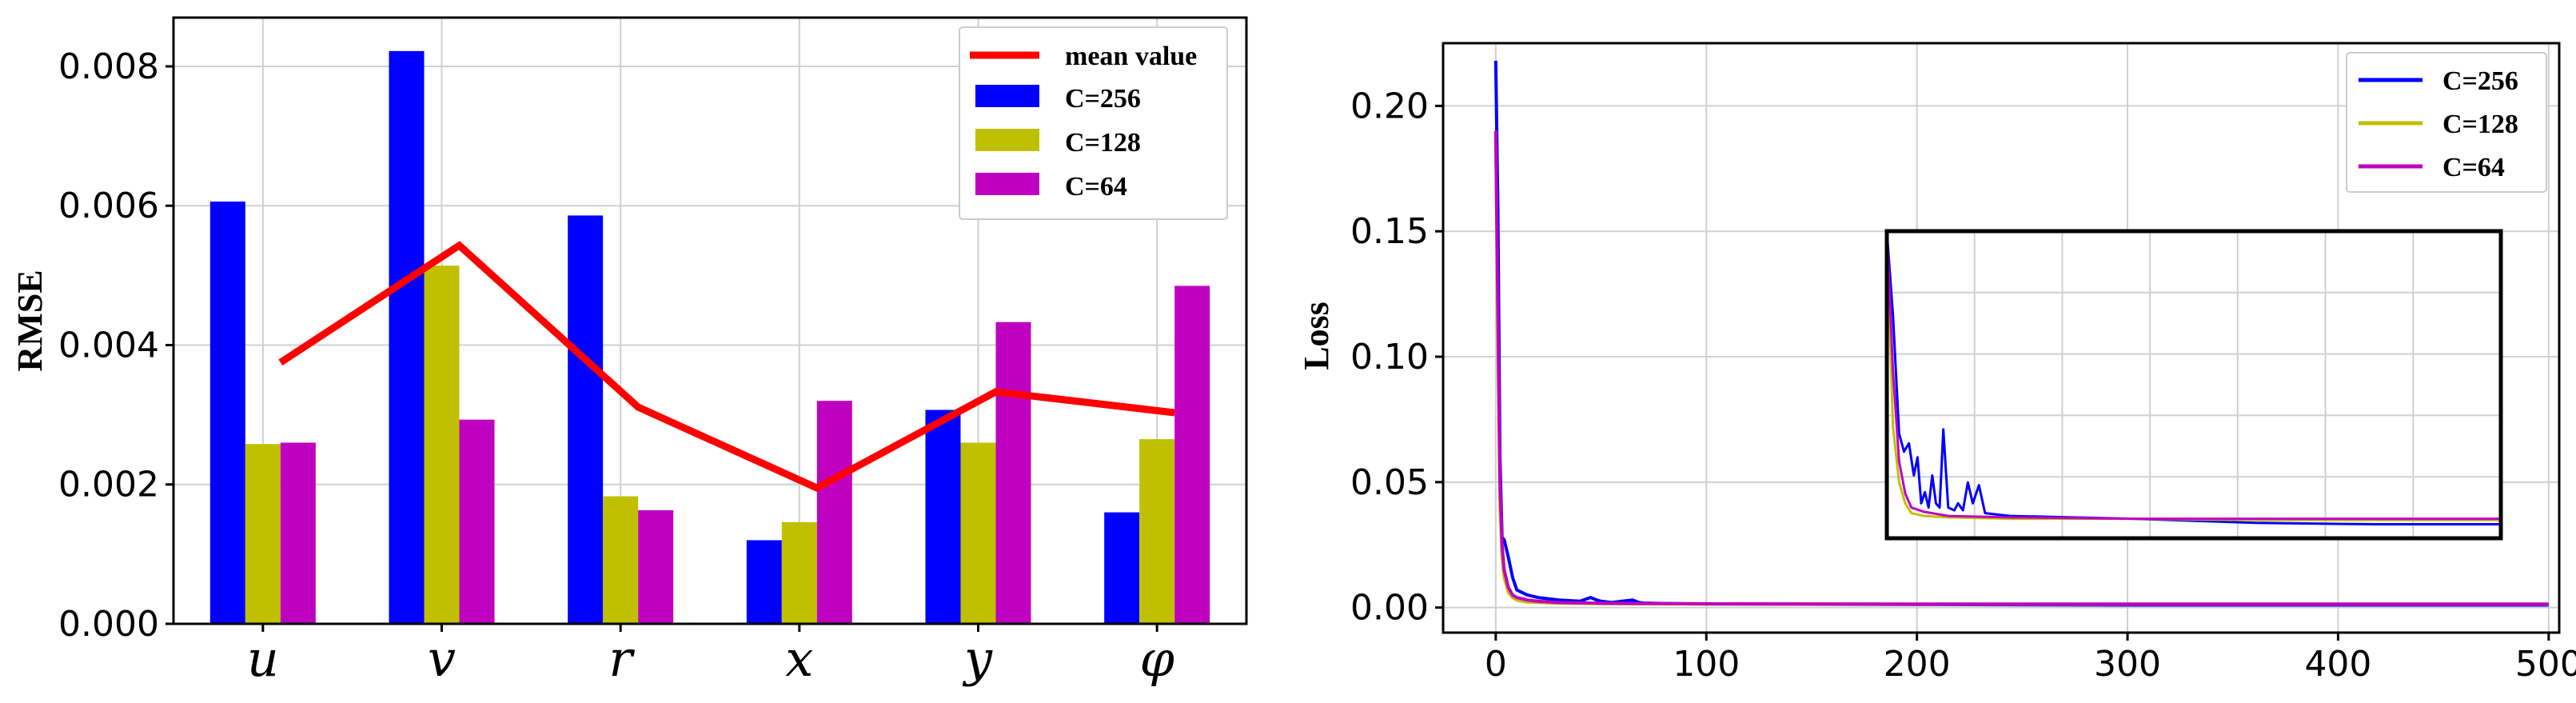  What do you see at coordinates (1389, 231) in the screenshot?
I see `y-tick-label: 0.15` at bounding box center [1389, 231].